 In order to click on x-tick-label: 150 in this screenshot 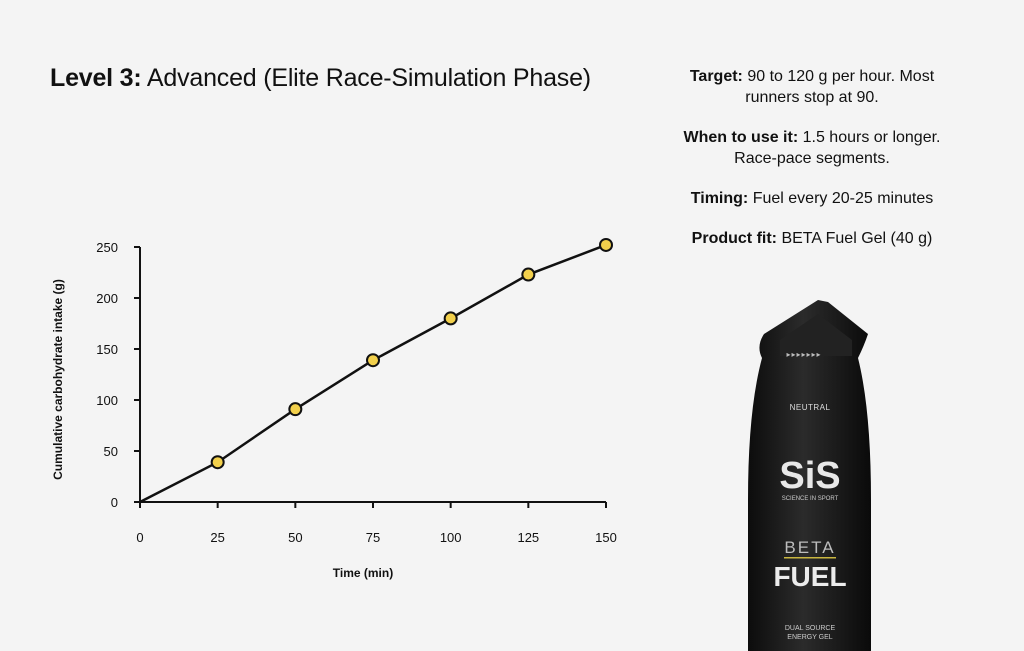, I will do `click(606, 537)`.